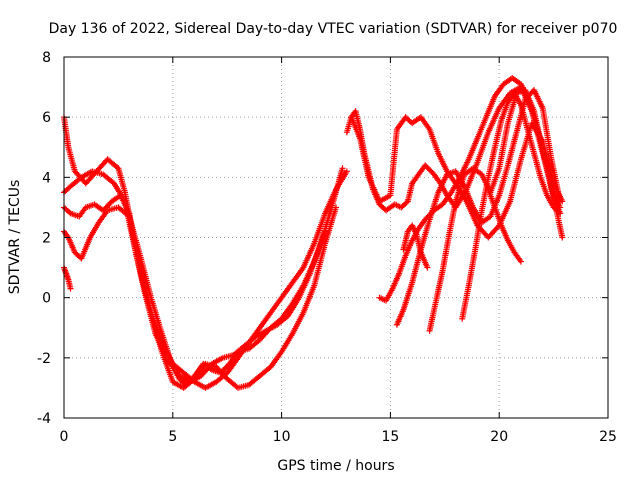  Describe the element at coordinates (608, 437) in the screenshot. I see `x-tick-label: 25` at that location.